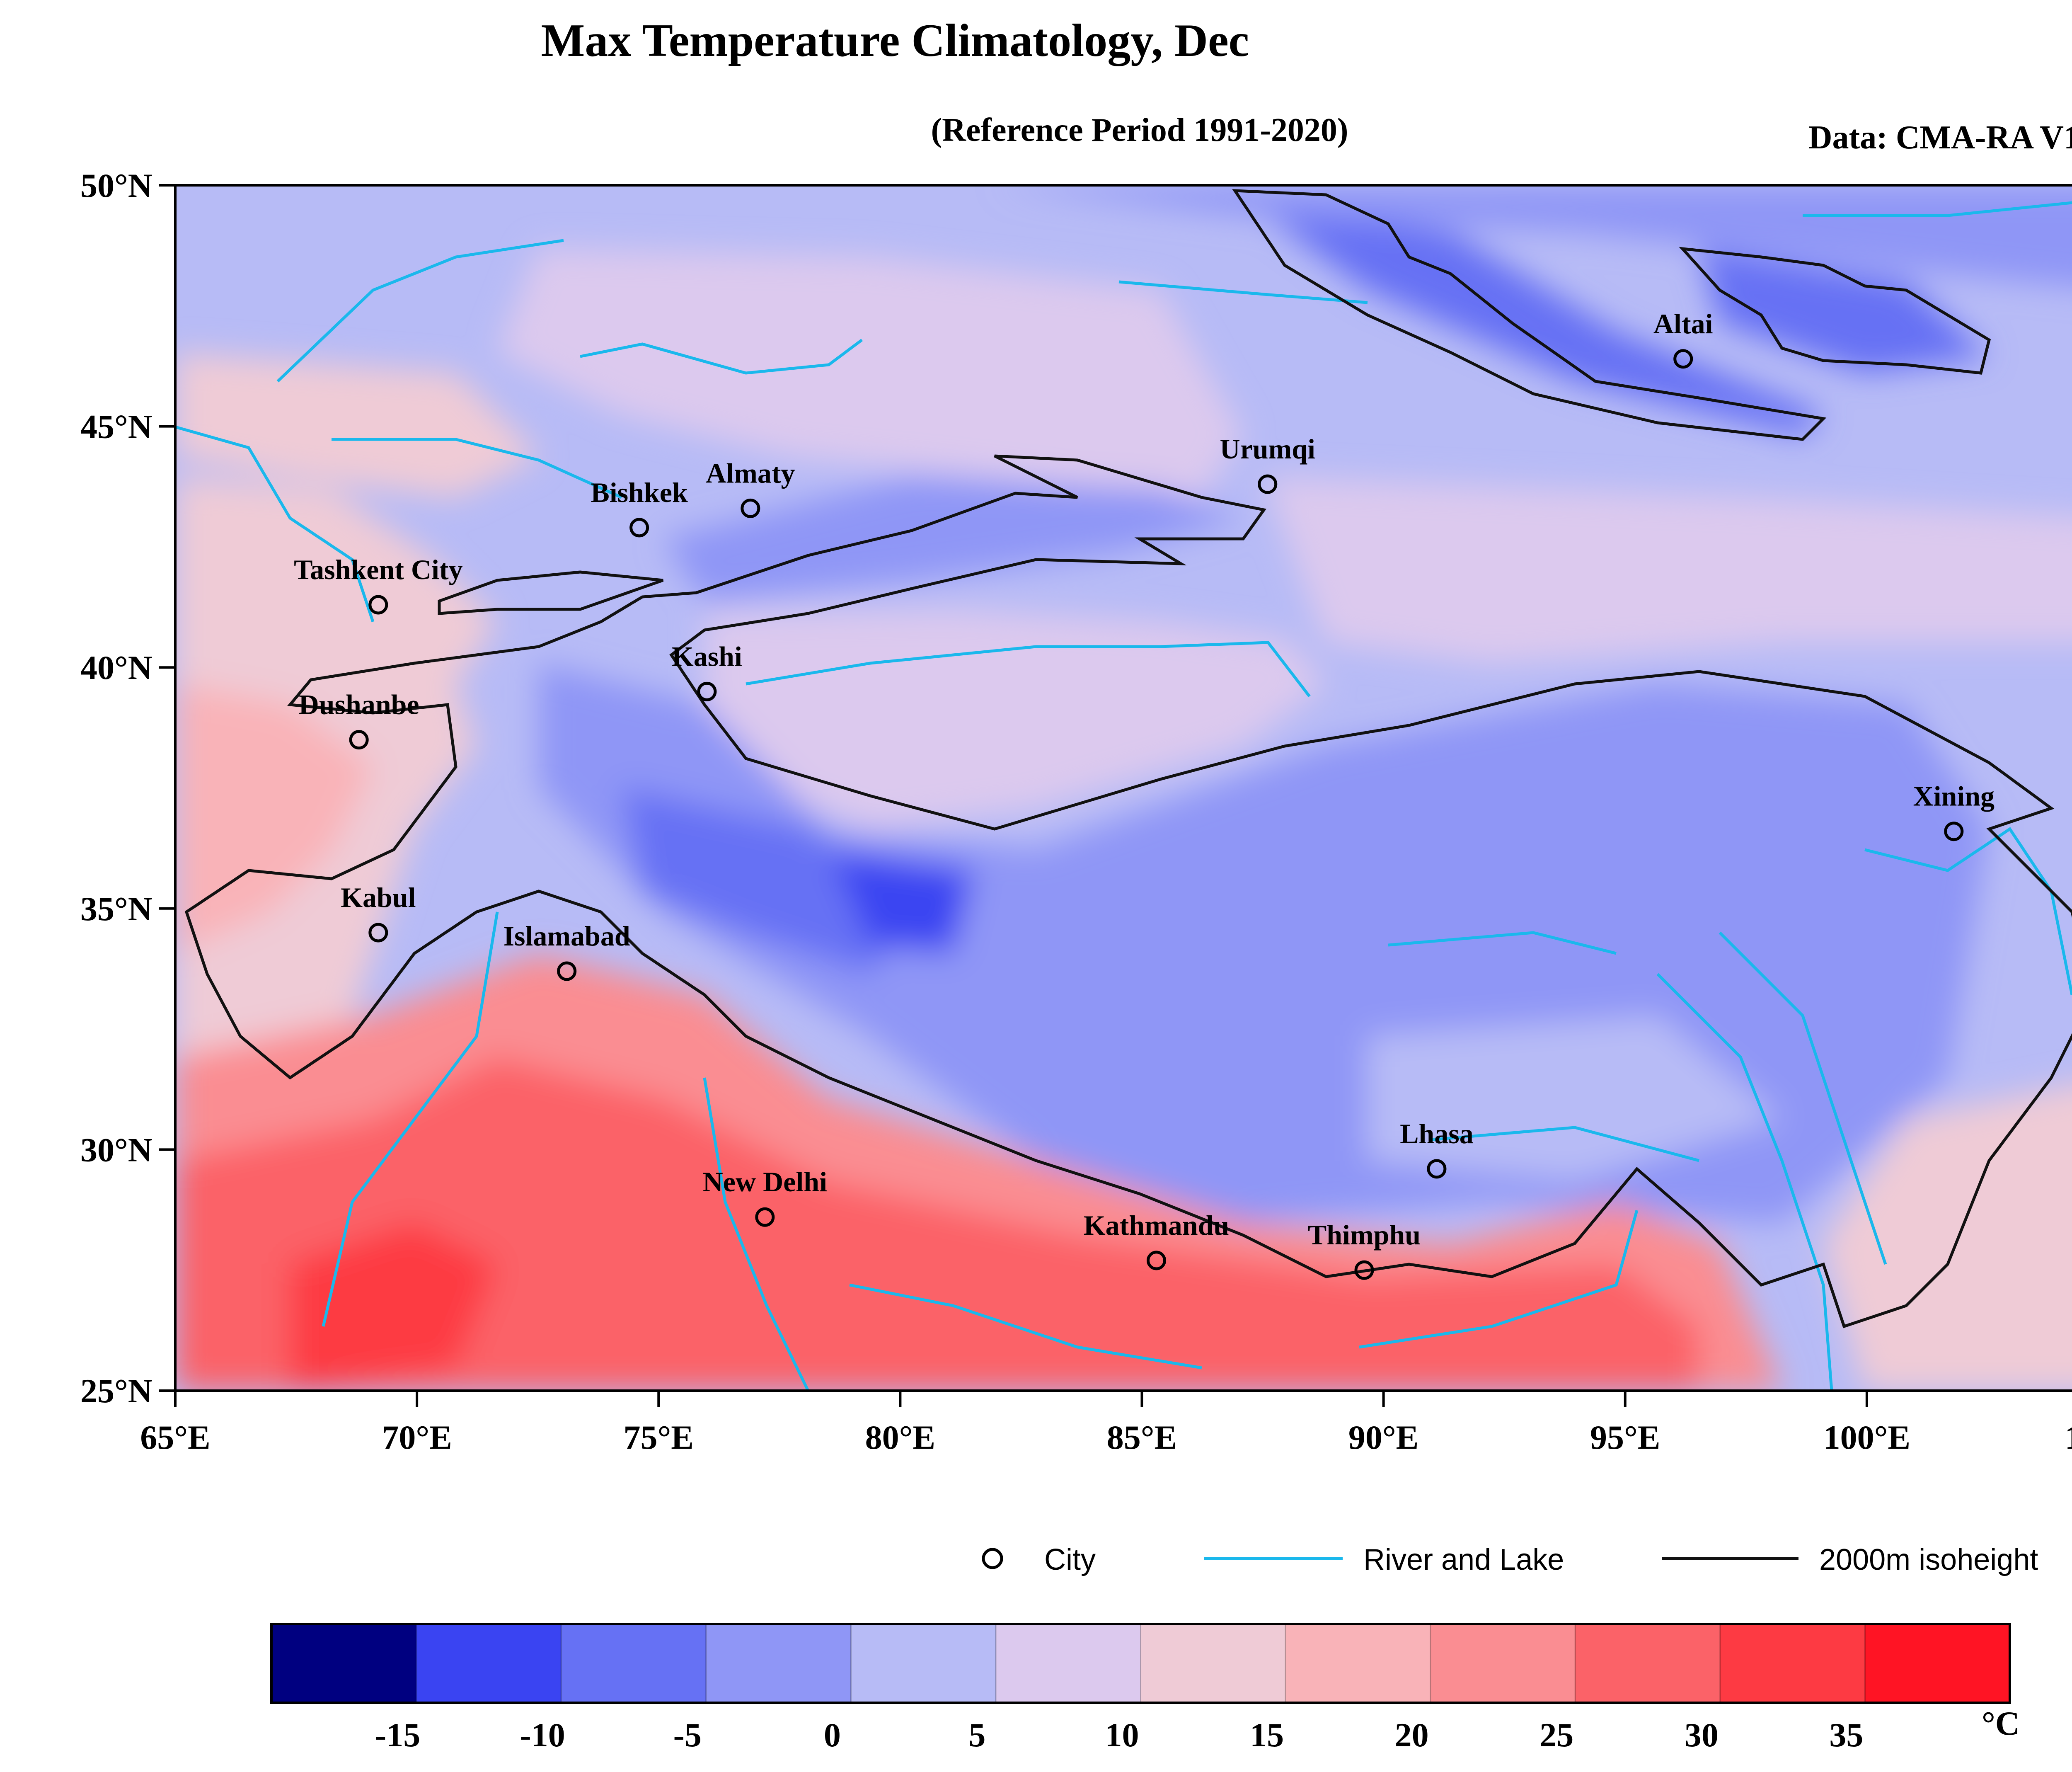 The width and height of the screenshot is (2072, 1772). Describe the element at coordinates (1867, 1437) in the screenshot. I see `lon-tick-label: 100°E` at that location.